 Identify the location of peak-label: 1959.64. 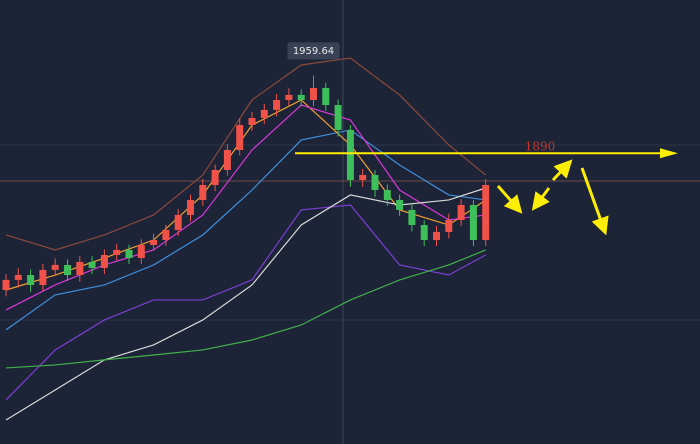
(313, 51).